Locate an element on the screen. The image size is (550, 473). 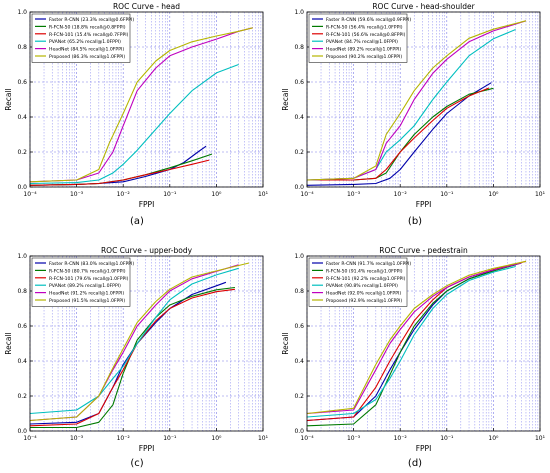
chart-title: ROC Curve - pedestrain is located at coordinates (423, 250).